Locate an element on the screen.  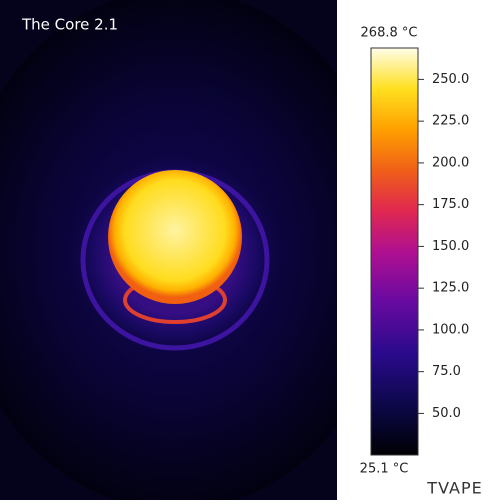
title: The Core 2.1 is located at coordinates (69, 25).